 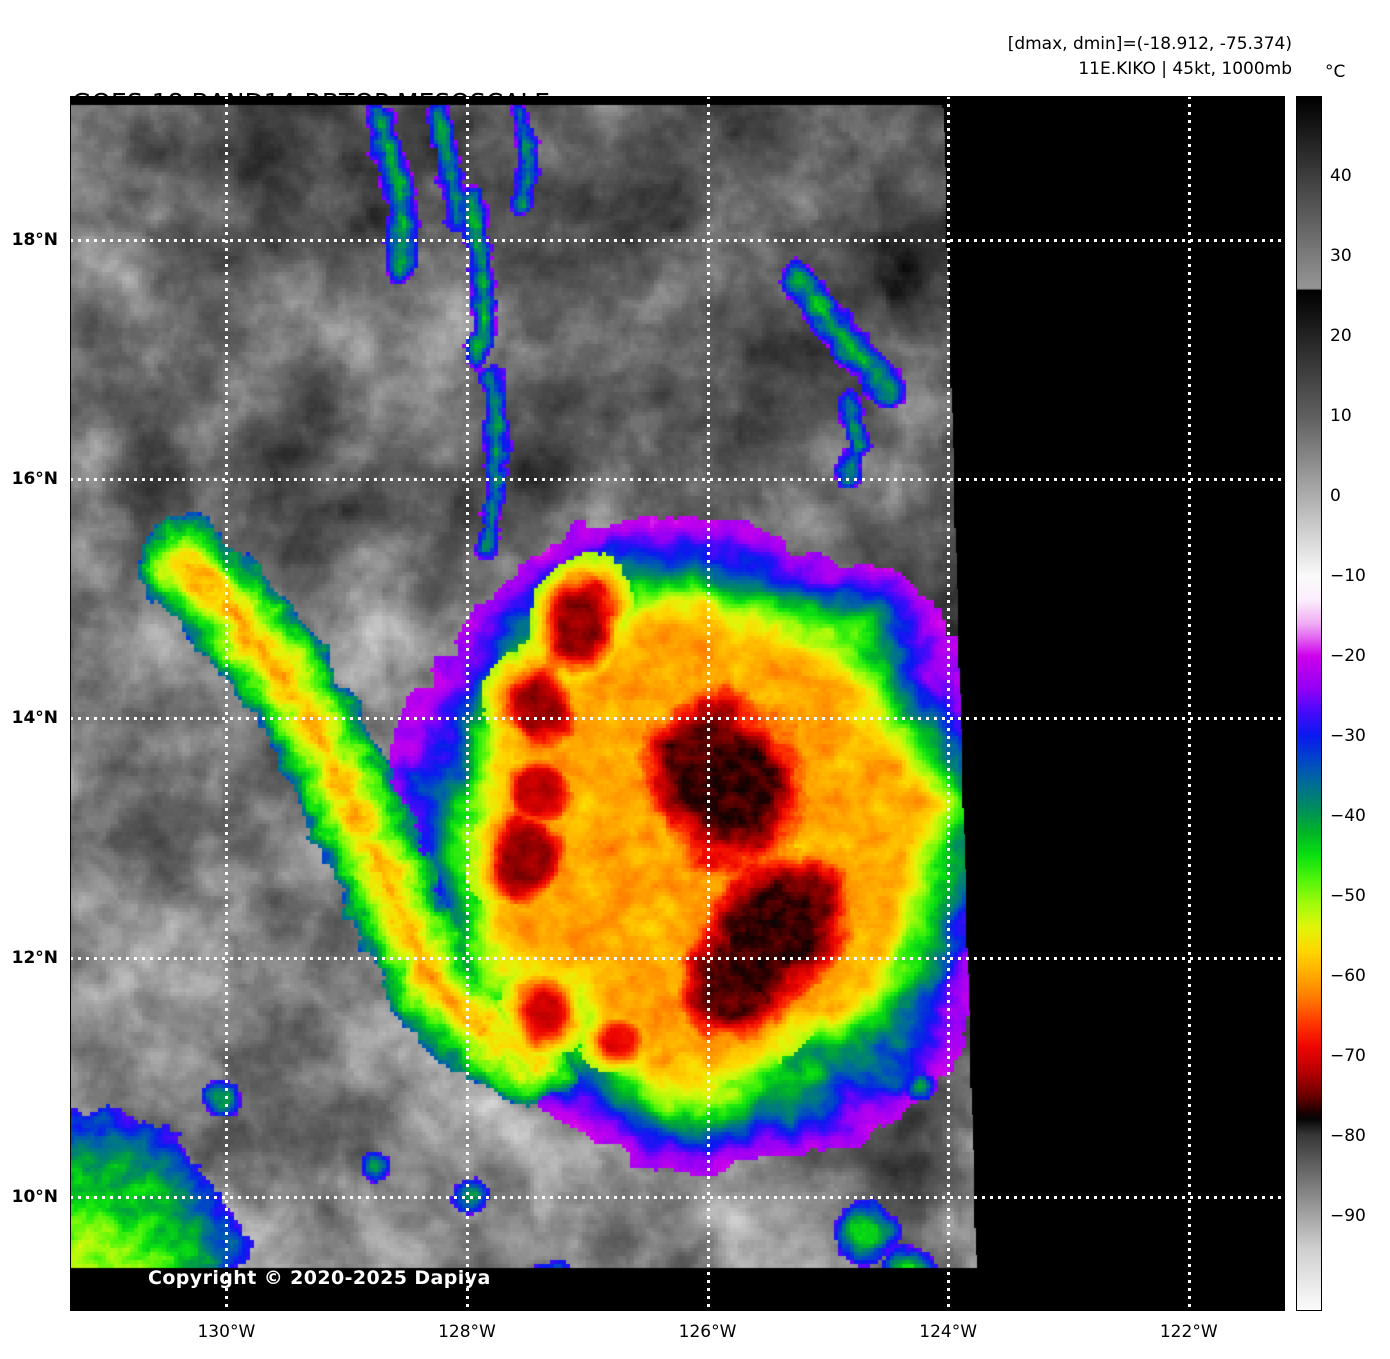 I want to click on lon-tick-label: 126°W, so click(x=707, y=1332).